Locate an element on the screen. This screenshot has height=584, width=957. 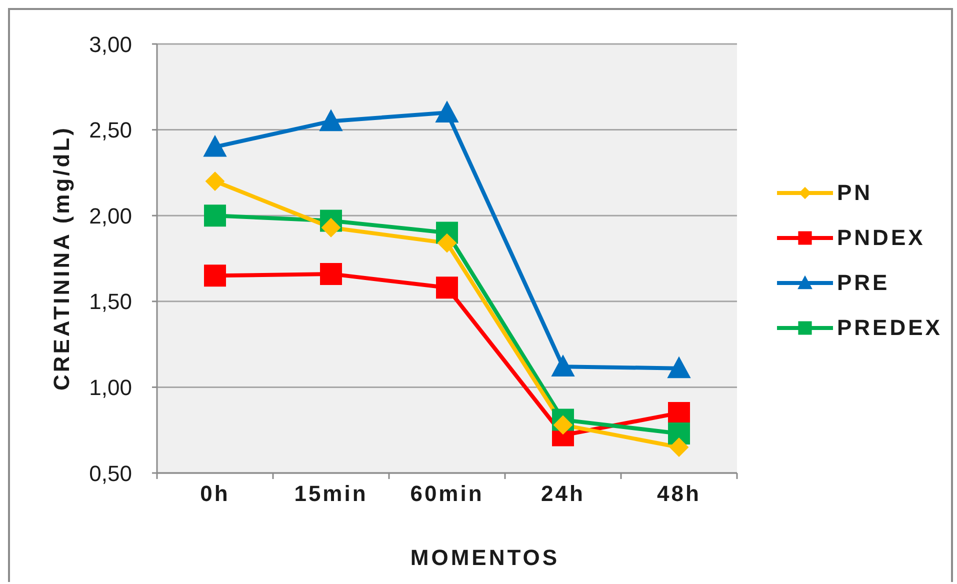
x-tick-label: 24h is located at coordinates (563, 493).